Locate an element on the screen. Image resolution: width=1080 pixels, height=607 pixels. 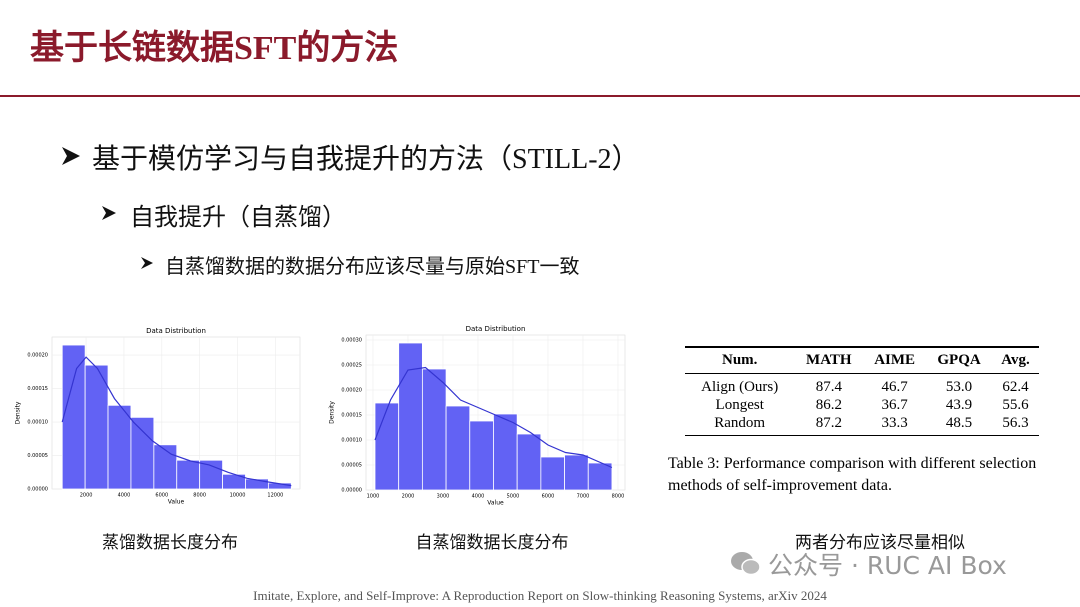
bullet: 自蒸馏数据的数据分布应该尽量与原始SFT一致 is located at coordinates (372, 267).